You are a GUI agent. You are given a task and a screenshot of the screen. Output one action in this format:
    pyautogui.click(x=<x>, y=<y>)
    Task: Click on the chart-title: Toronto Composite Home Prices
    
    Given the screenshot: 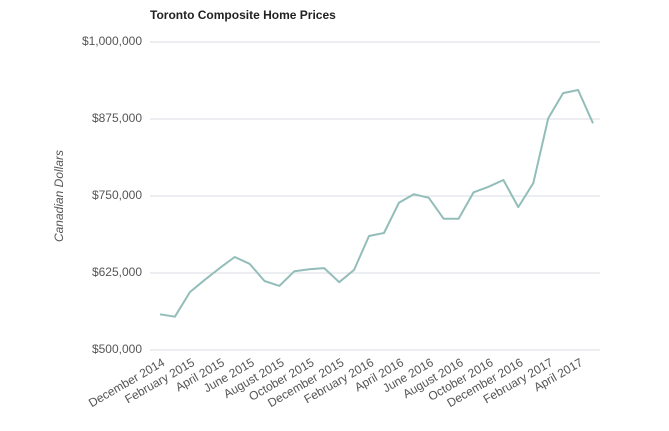 What is the action you would take?
    pyautogui.click(x=243, y=15)
    